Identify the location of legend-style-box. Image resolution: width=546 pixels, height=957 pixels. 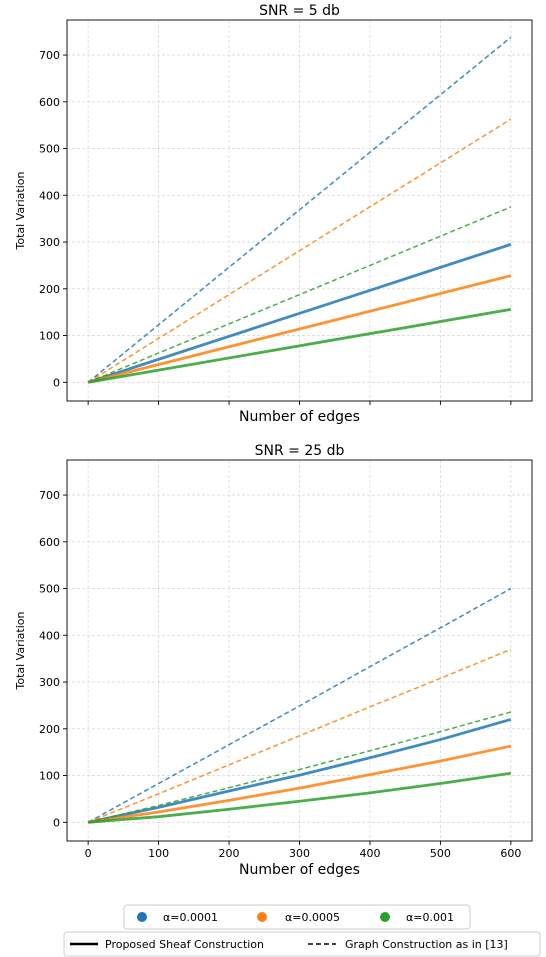
(302, 944).